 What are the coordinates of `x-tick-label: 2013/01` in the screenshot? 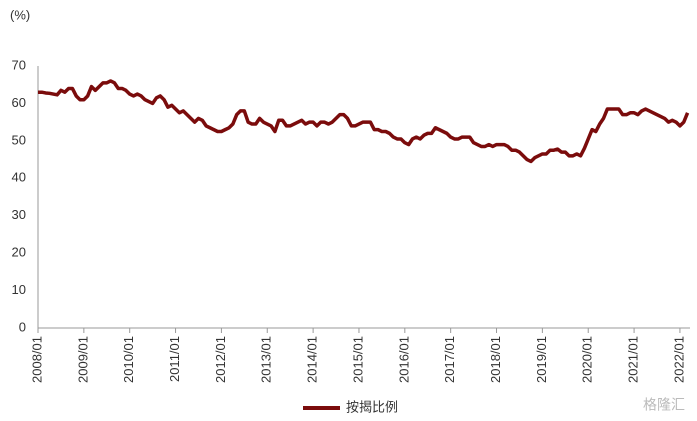 It's located at (266, 359).